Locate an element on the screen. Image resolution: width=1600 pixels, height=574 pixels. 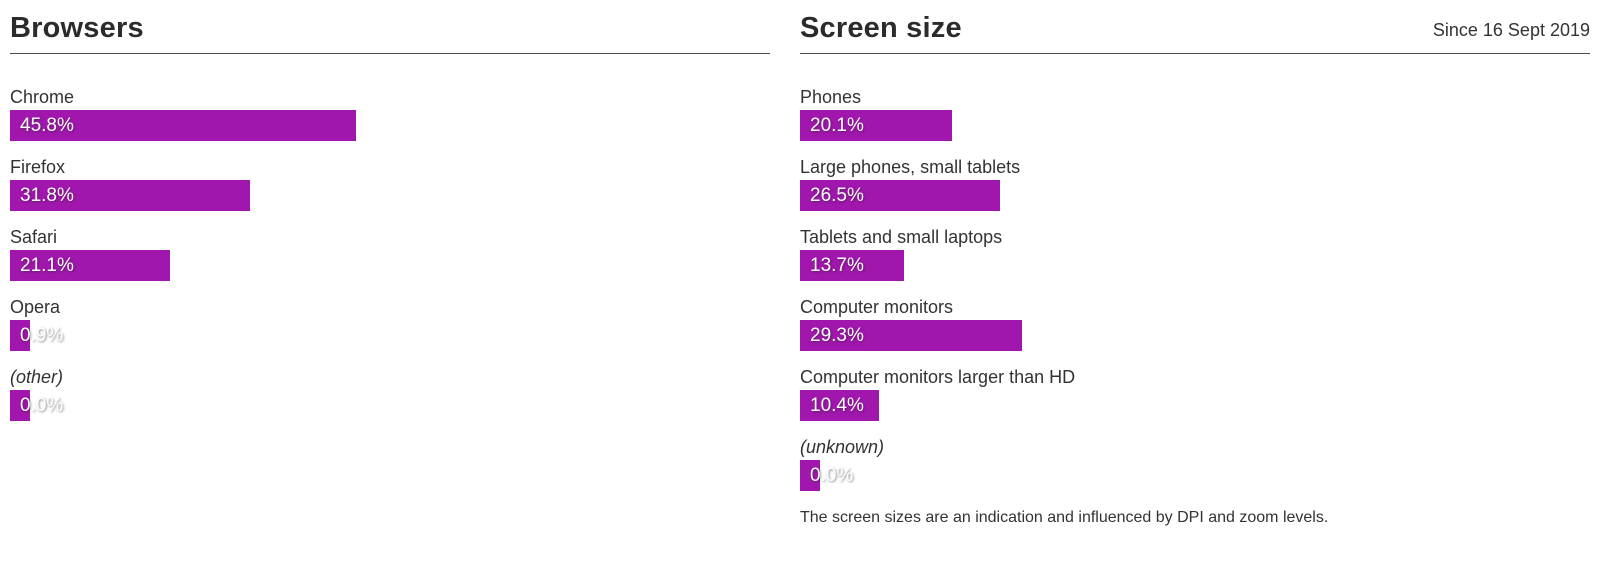
bar: 29.3% is located at coordinates (911, 335).